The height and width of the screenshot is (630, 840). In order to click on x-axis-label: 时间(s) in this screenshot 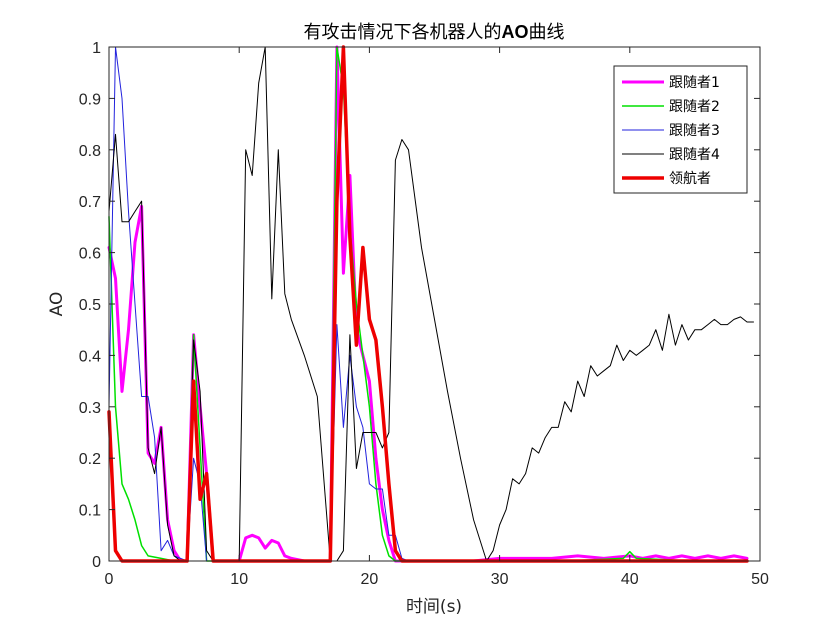, I will do `click(434, 607)`.